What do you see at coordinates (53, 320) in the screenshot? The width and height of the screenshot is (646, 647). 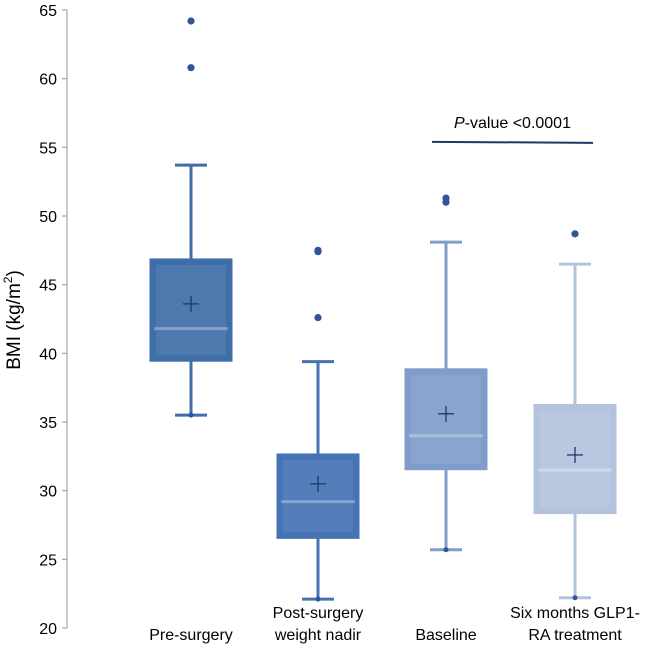 I see `y-axis: 20 25 30 35 40 45 50 55 60 65` at bounding box center [53, 320].